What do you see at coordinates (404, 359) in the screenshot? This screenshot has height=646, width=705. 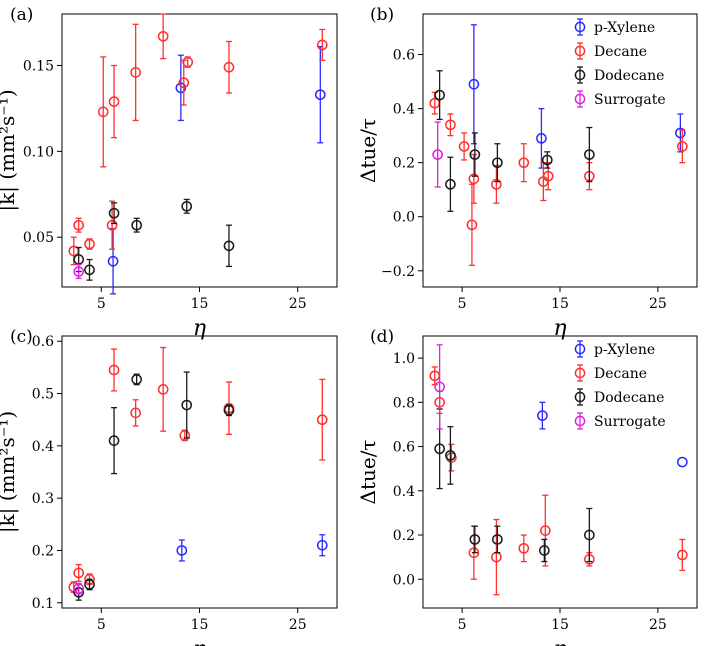 I see `y-tick-label: 1.0` at bounding box center [404, 359].